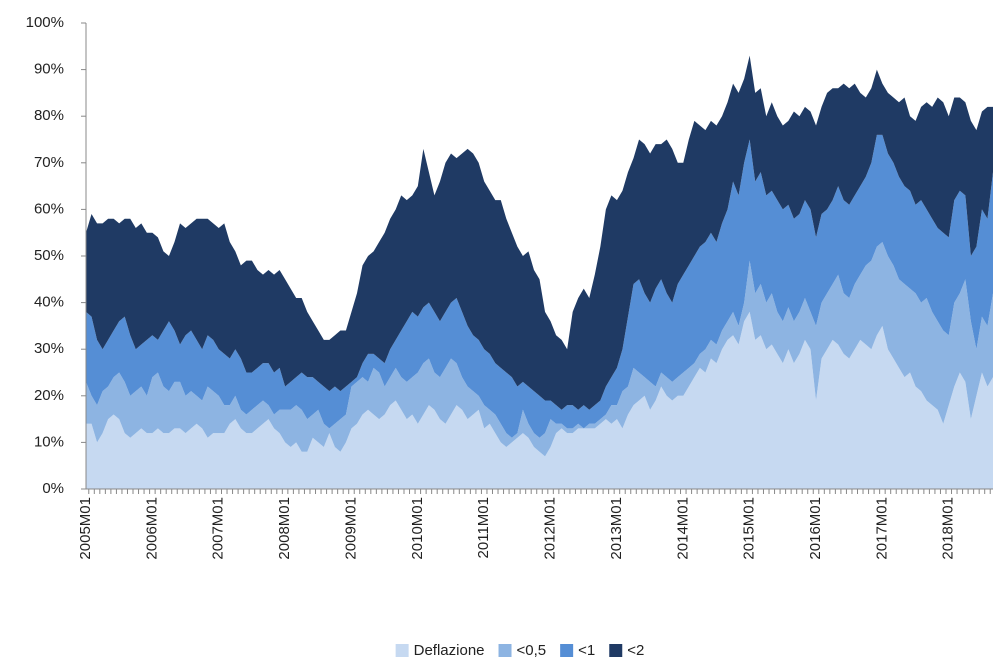 The width and height of the screenshot is (996, 662). What do you see at coordinates (350, 528) in the screenshot?
I see `x-tick-label: 2009M01` at bounding box center [350, 528].